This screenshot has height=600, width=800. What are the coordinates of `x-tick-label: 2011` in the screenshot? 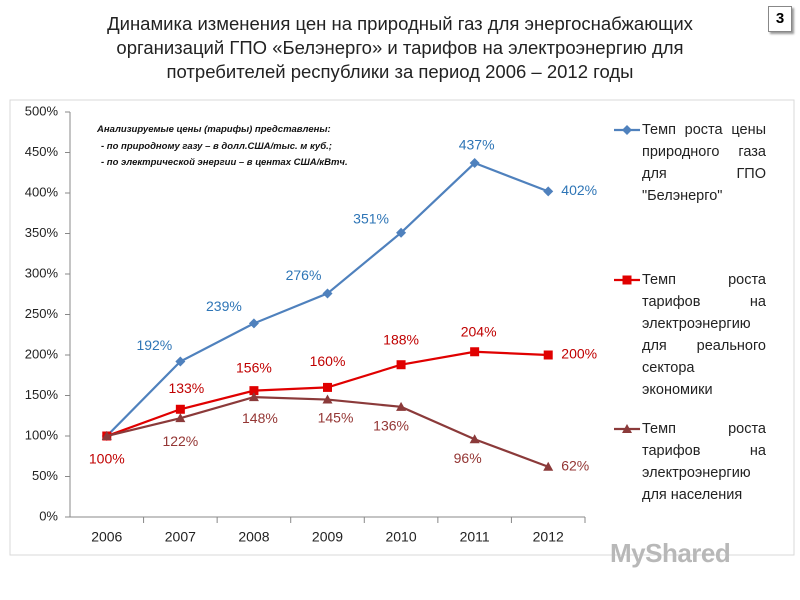 It's located at (475, 537).